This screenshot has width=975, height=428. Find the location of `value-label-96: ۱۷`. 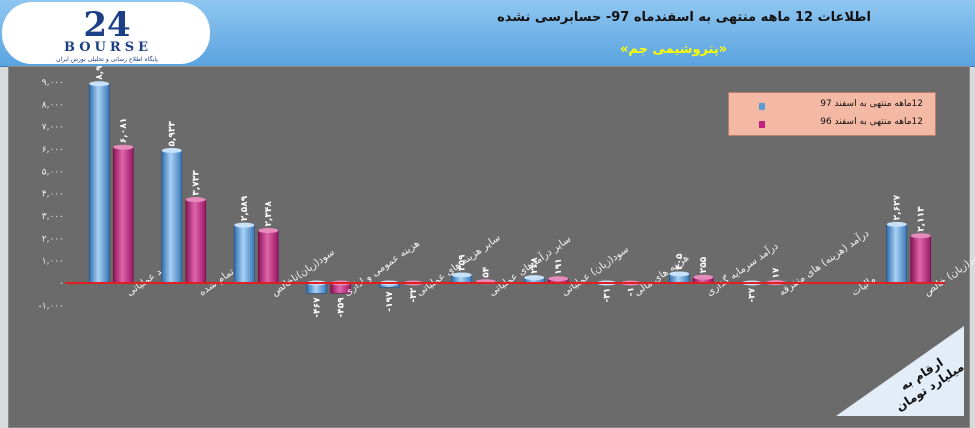

value-label-96: ۱۷ is located at coordinates (777, 272).